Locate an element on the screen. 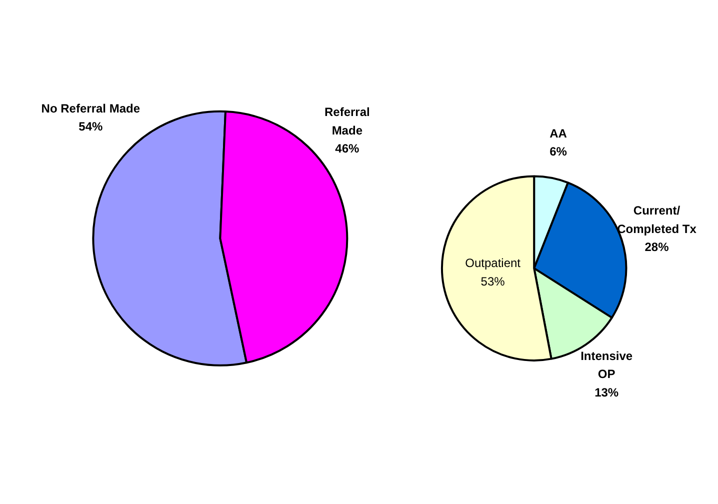 This screenshot has height=504, width=718. data-label: 54% is located at coordinates (90, 127).